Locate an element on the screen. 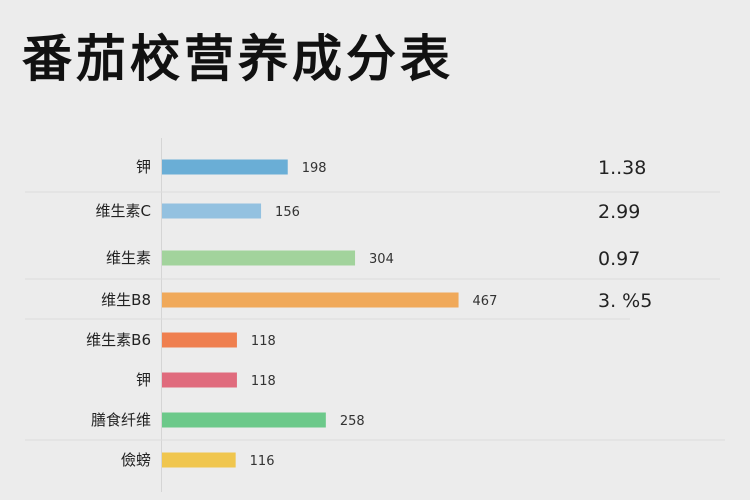  category-label: 维生B8 is located at coordinates (126, 300).